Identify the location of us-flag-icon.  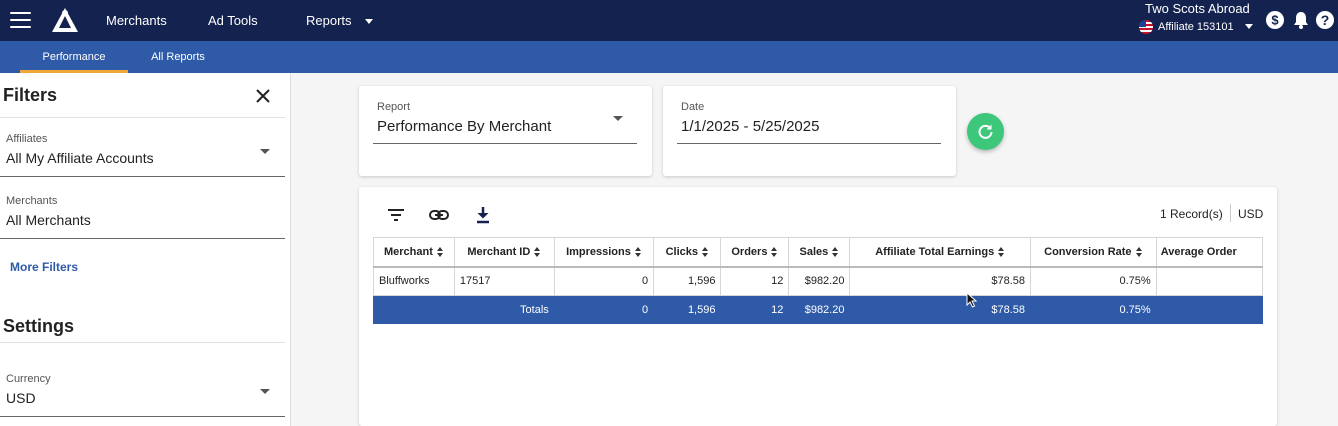
(1146, 27).